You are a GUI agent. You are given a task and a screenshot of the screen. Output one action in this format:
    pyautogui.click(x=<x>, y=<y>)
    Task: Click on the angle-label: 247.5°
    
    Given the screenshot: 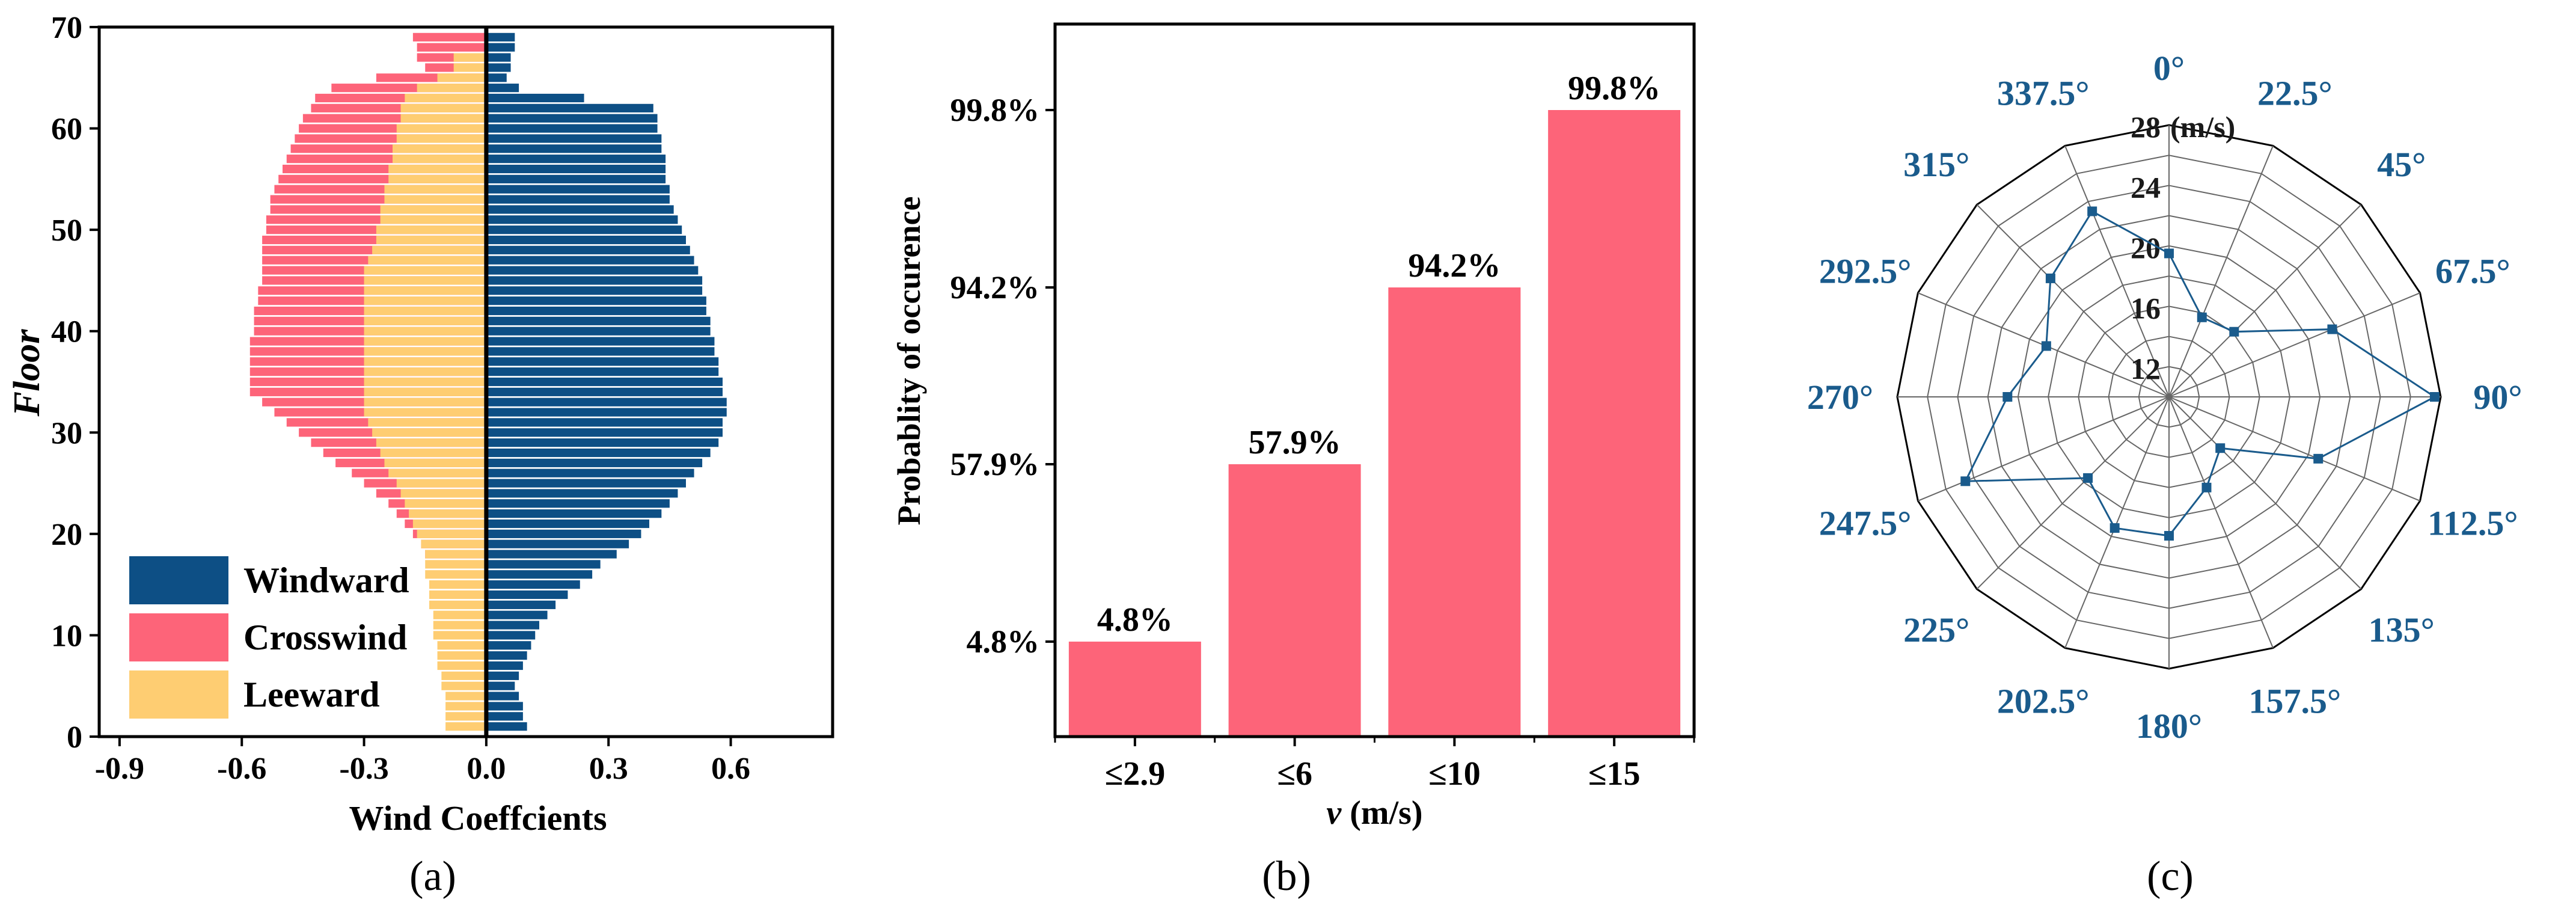 What is the action you would take?
    pyautogui.click(x=1865, y=522)
    